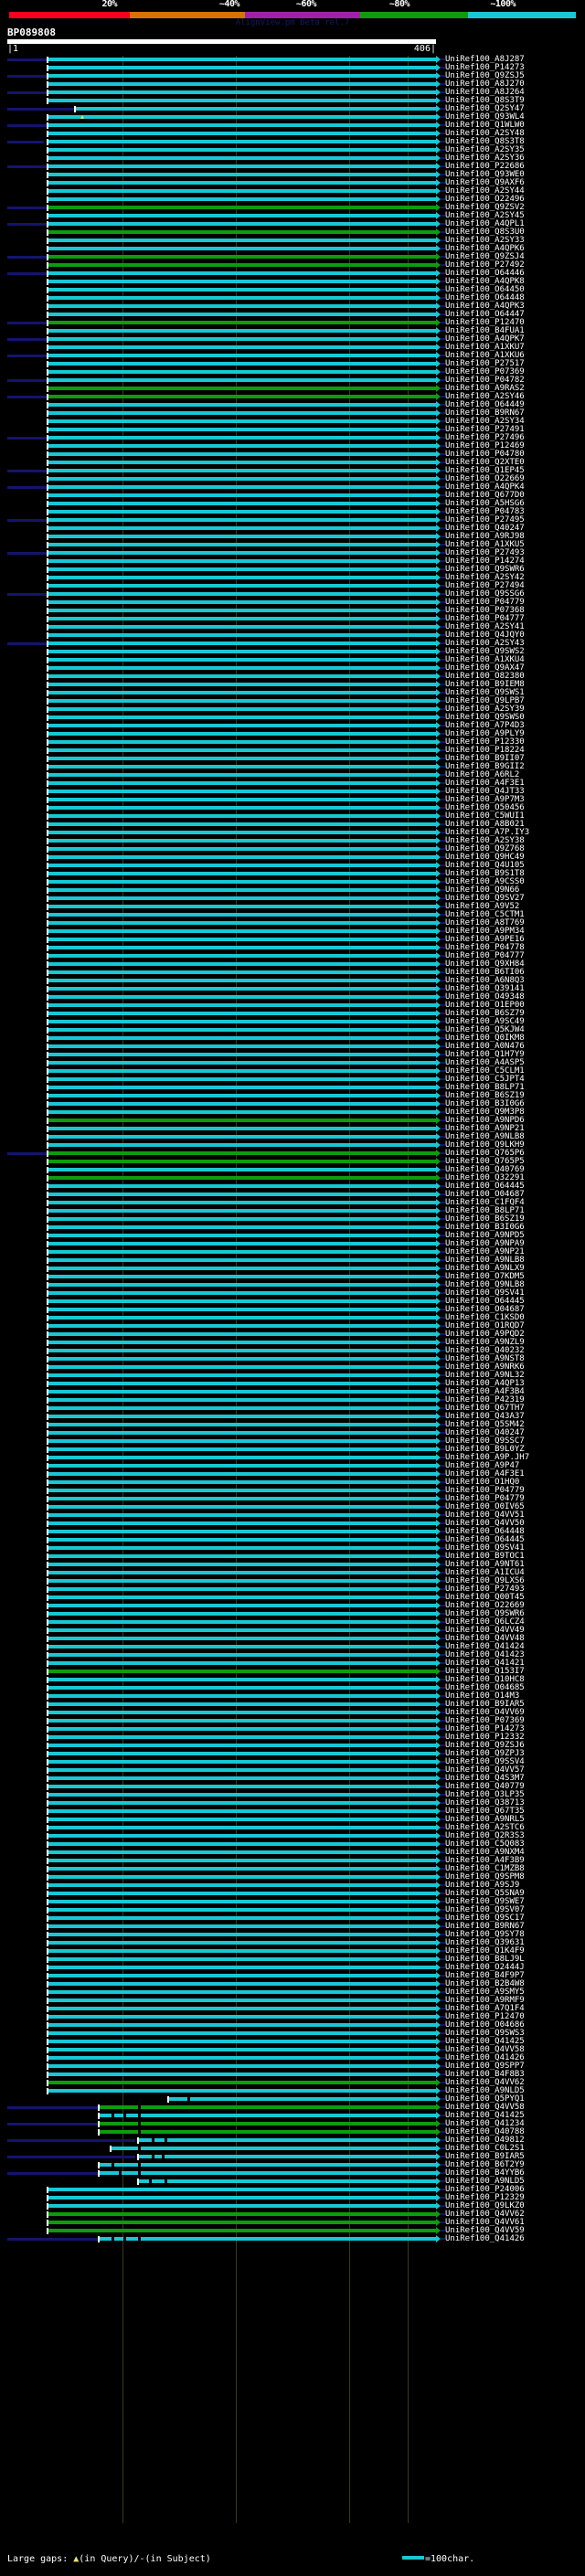 Image resolution: width=585 pixels, height=2576 pixels. What do you see at coordinates (485, 1251) in the screenshot?
I see `hit-id-label: UniRef100_A9NP21` at bounding box center [485, 1251].